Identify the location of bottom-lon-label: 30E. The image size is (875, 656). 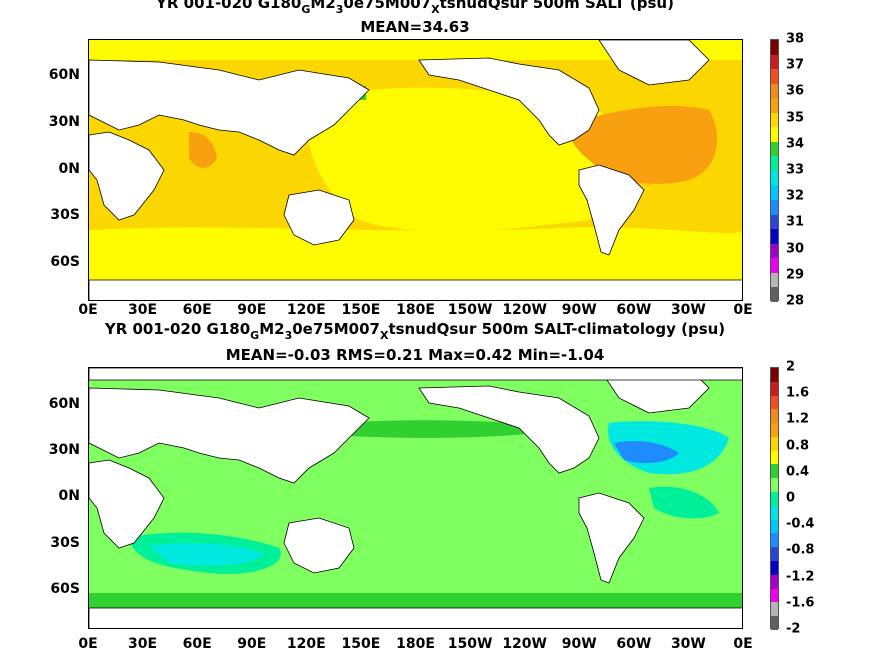
(143, 644).